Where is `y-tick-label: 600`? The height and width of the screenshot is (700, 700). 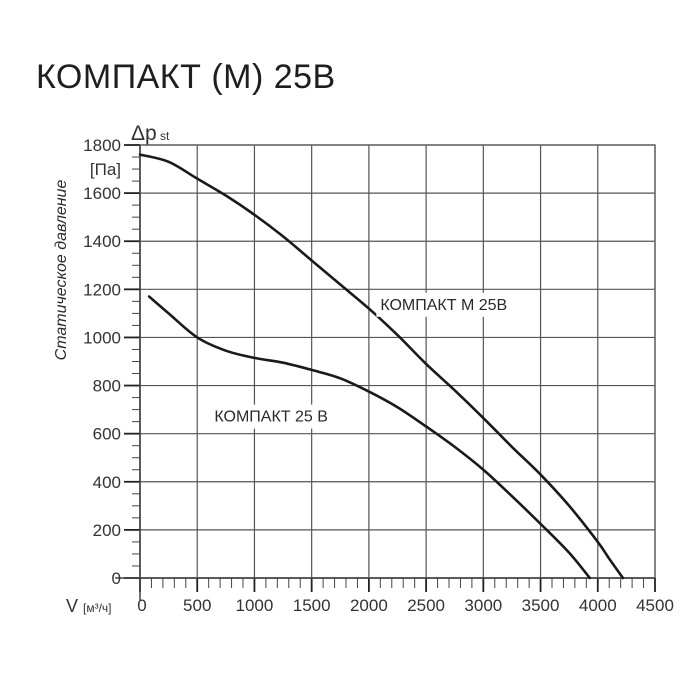 y-tick-label: 600 is located at coordinates (107, 434).